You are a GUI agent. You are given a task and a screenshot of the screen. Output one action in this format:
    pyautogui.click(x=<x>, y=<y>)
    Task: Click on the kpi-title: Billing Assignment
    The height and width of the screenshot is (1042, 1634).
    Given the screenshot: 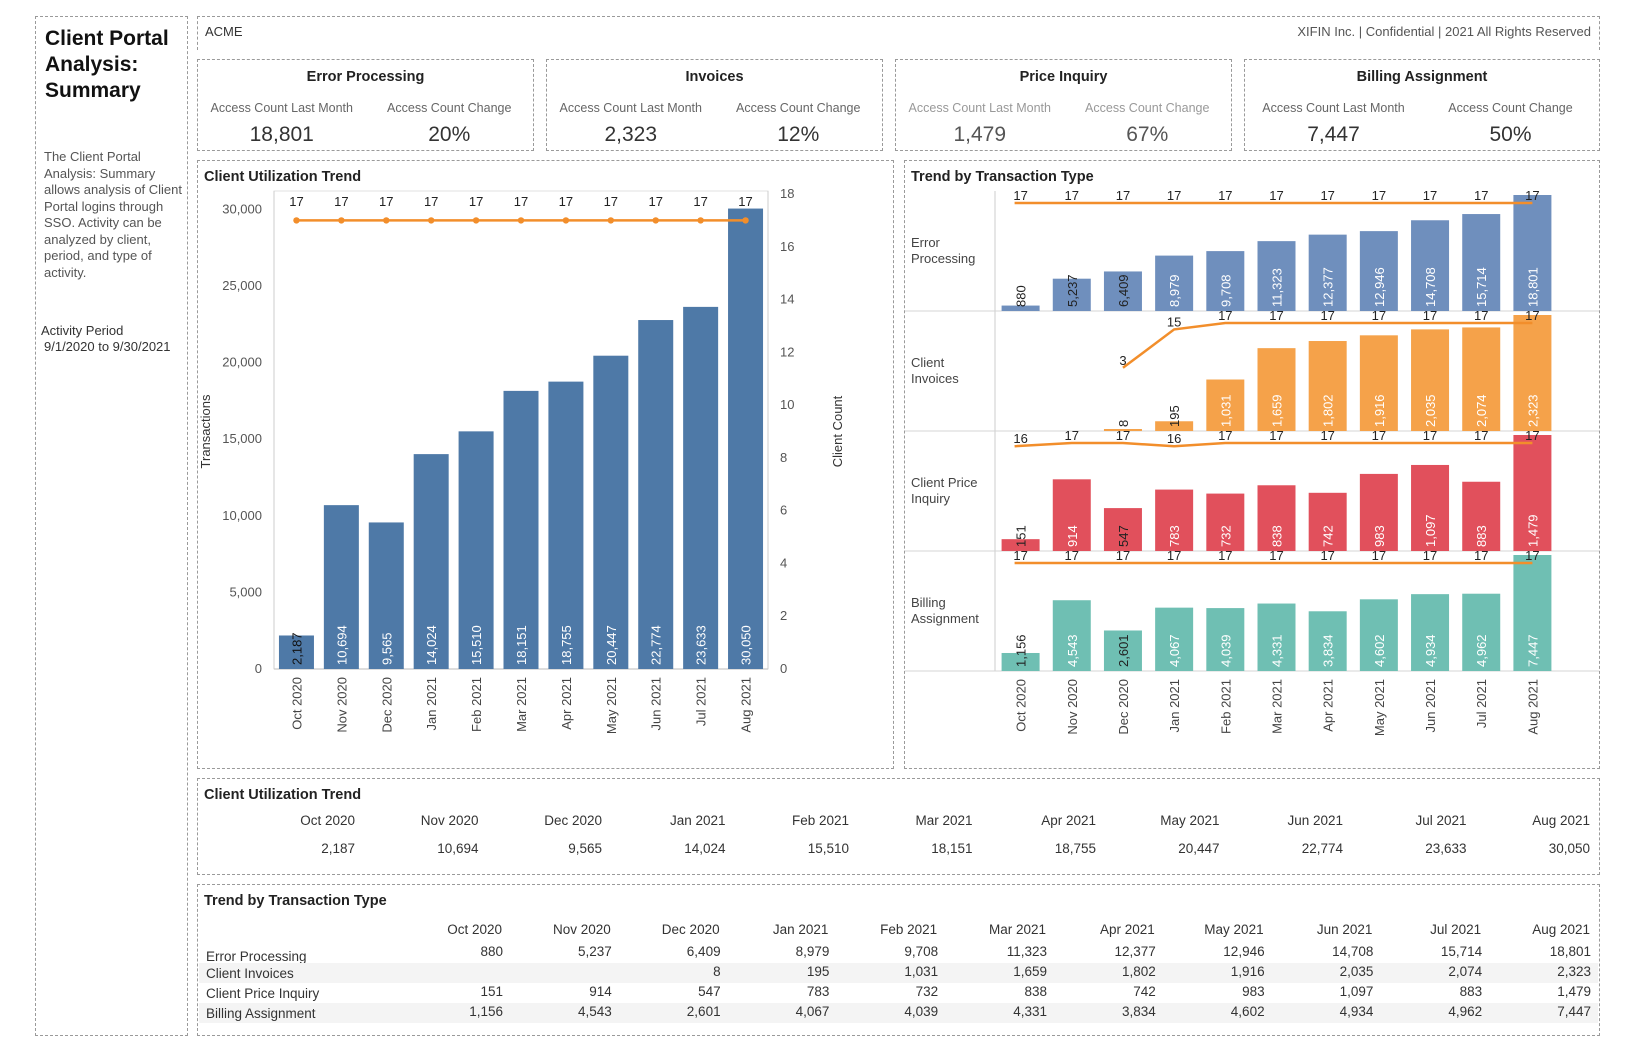 What is the action you would take?
    pyautogui.click(x=1422, y=77)
    